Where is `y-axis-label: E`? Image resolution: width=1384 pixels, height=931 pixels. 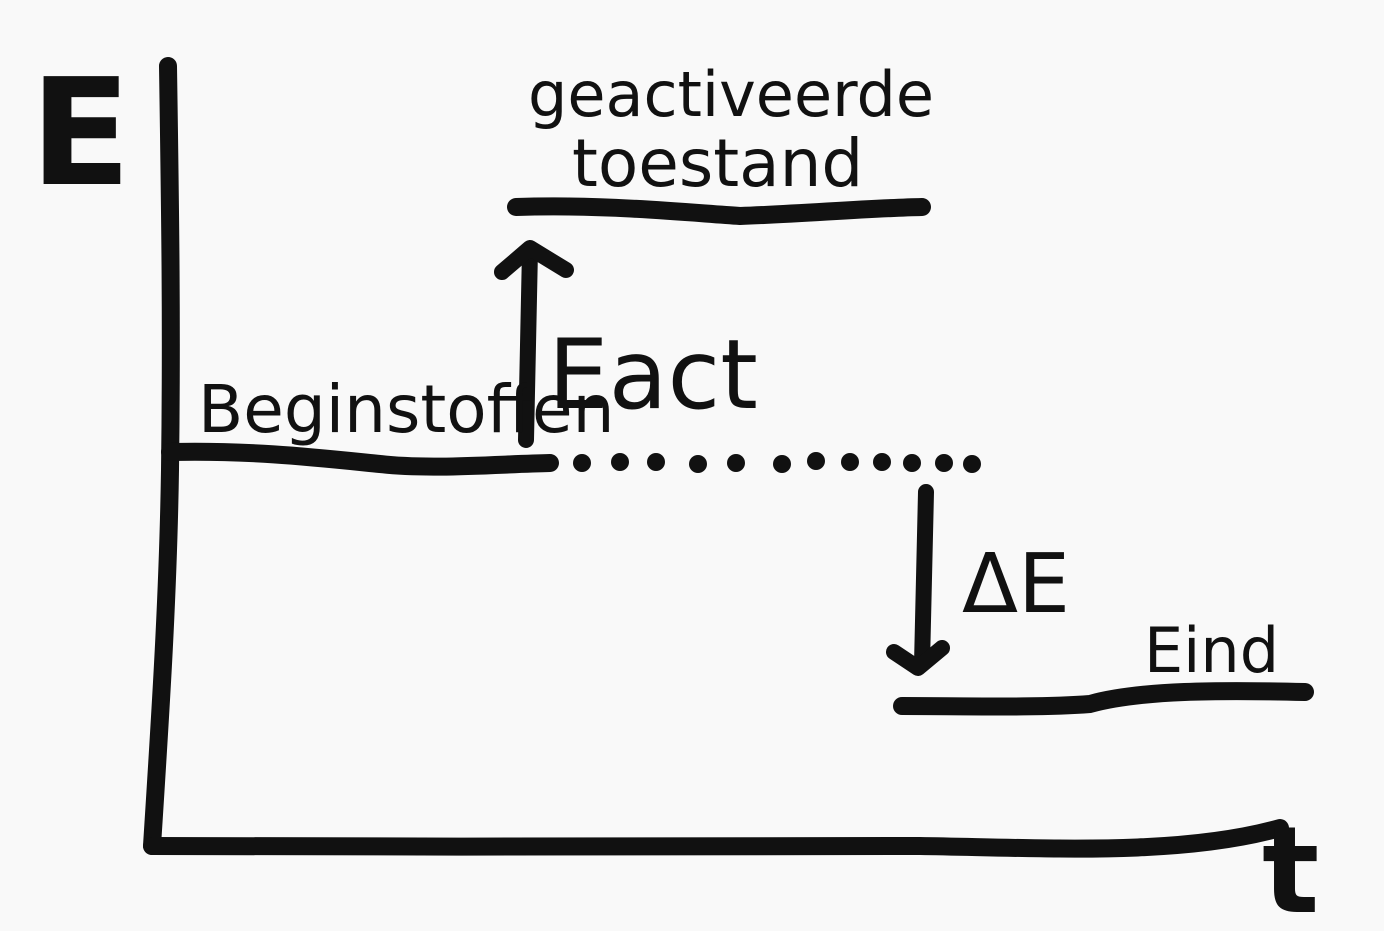
y-axis-label: E is located at coordinates (80, 133).